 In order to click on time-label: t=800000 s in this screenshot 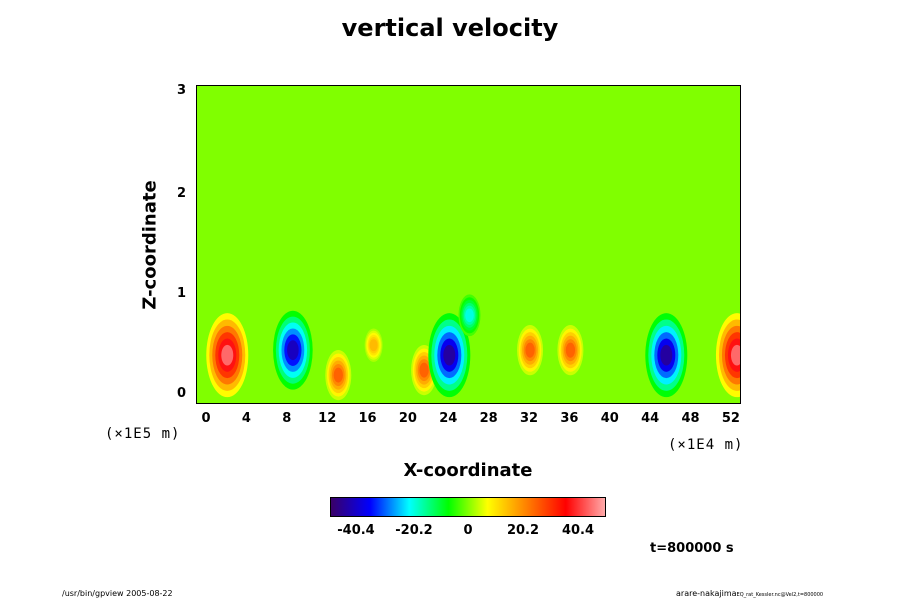, I will do `click(692, 548)`.